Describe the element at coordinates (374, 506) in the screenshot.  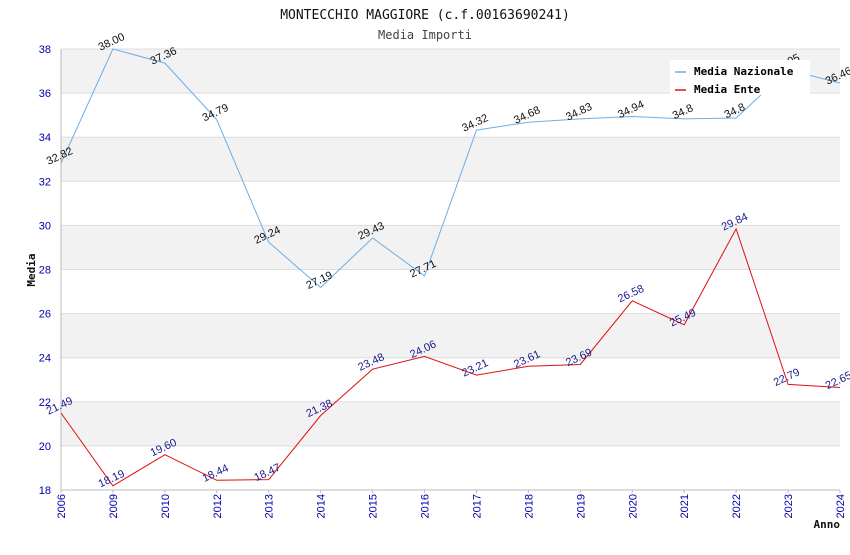
I see `x-tick-label: 2015` at that location.